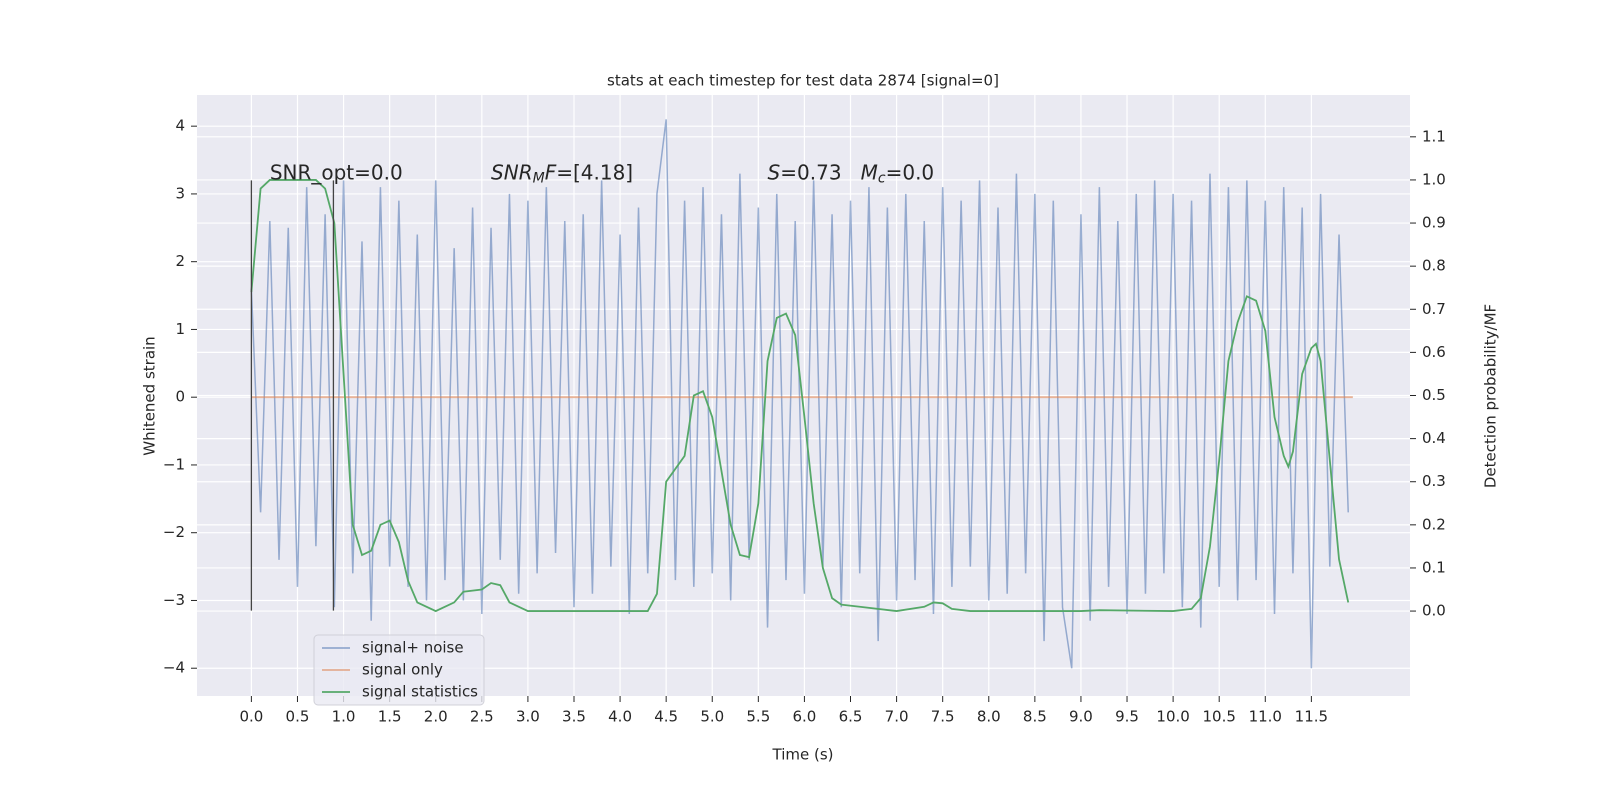 The height and width of the screenshot is (804, 1600). What do you see at coordinates (774, 172) in the screenshot?
I see `annotation-part: S` at bounding box center [774, 172].